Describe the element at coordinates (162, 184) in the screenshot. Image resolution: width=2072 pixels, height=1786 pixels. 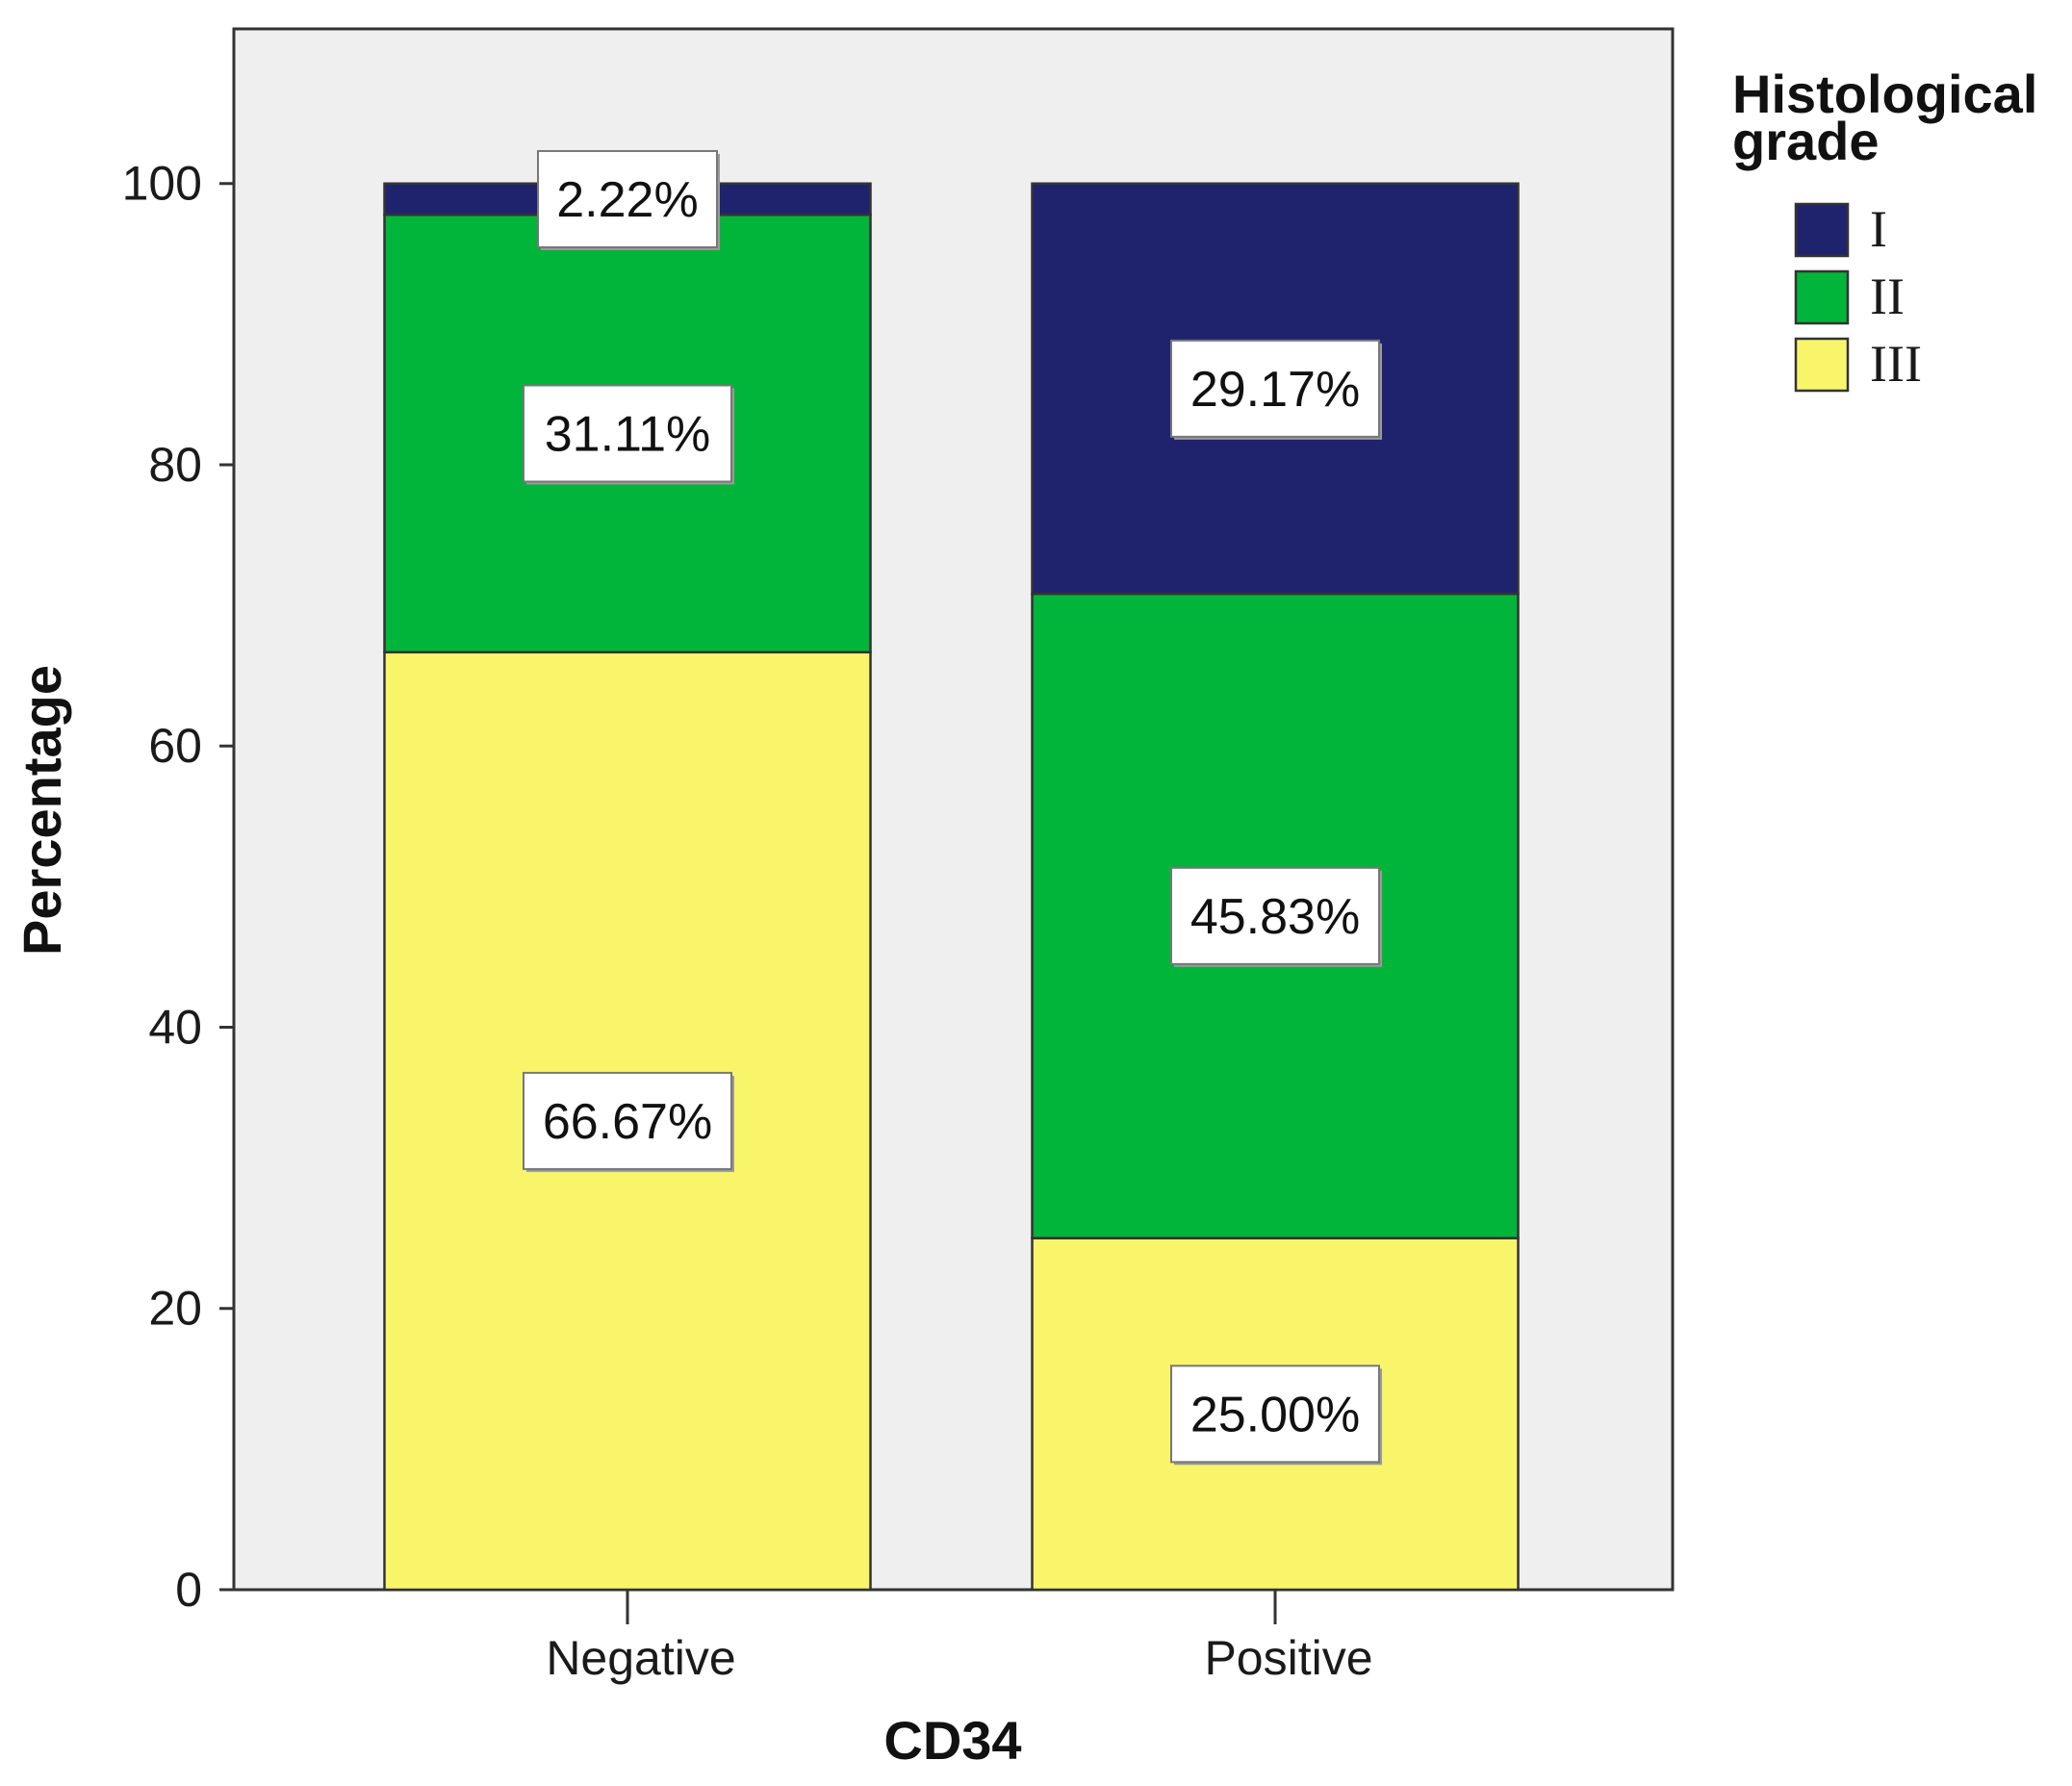
I see `y-tick-label-100: 100` at that location.